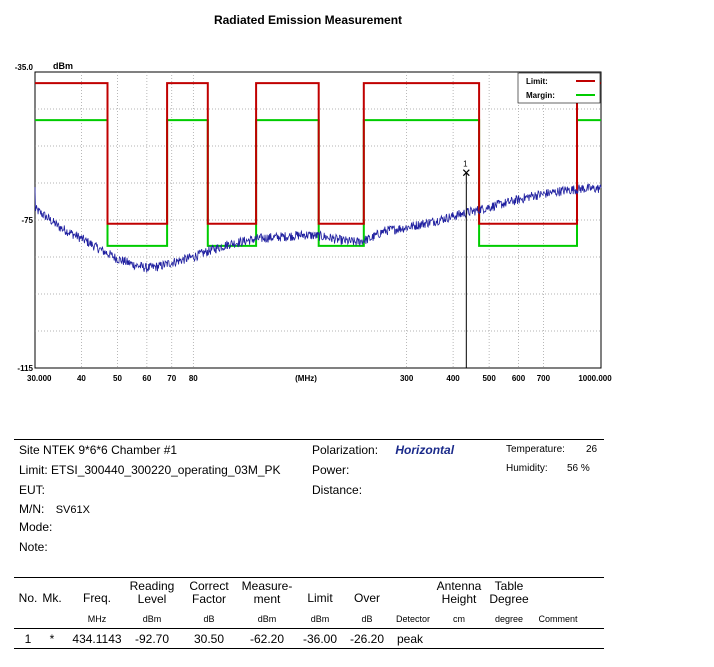  Describe the element at coordinates (318, 228) in the screenshot. I see `measurement-trace` at that location.